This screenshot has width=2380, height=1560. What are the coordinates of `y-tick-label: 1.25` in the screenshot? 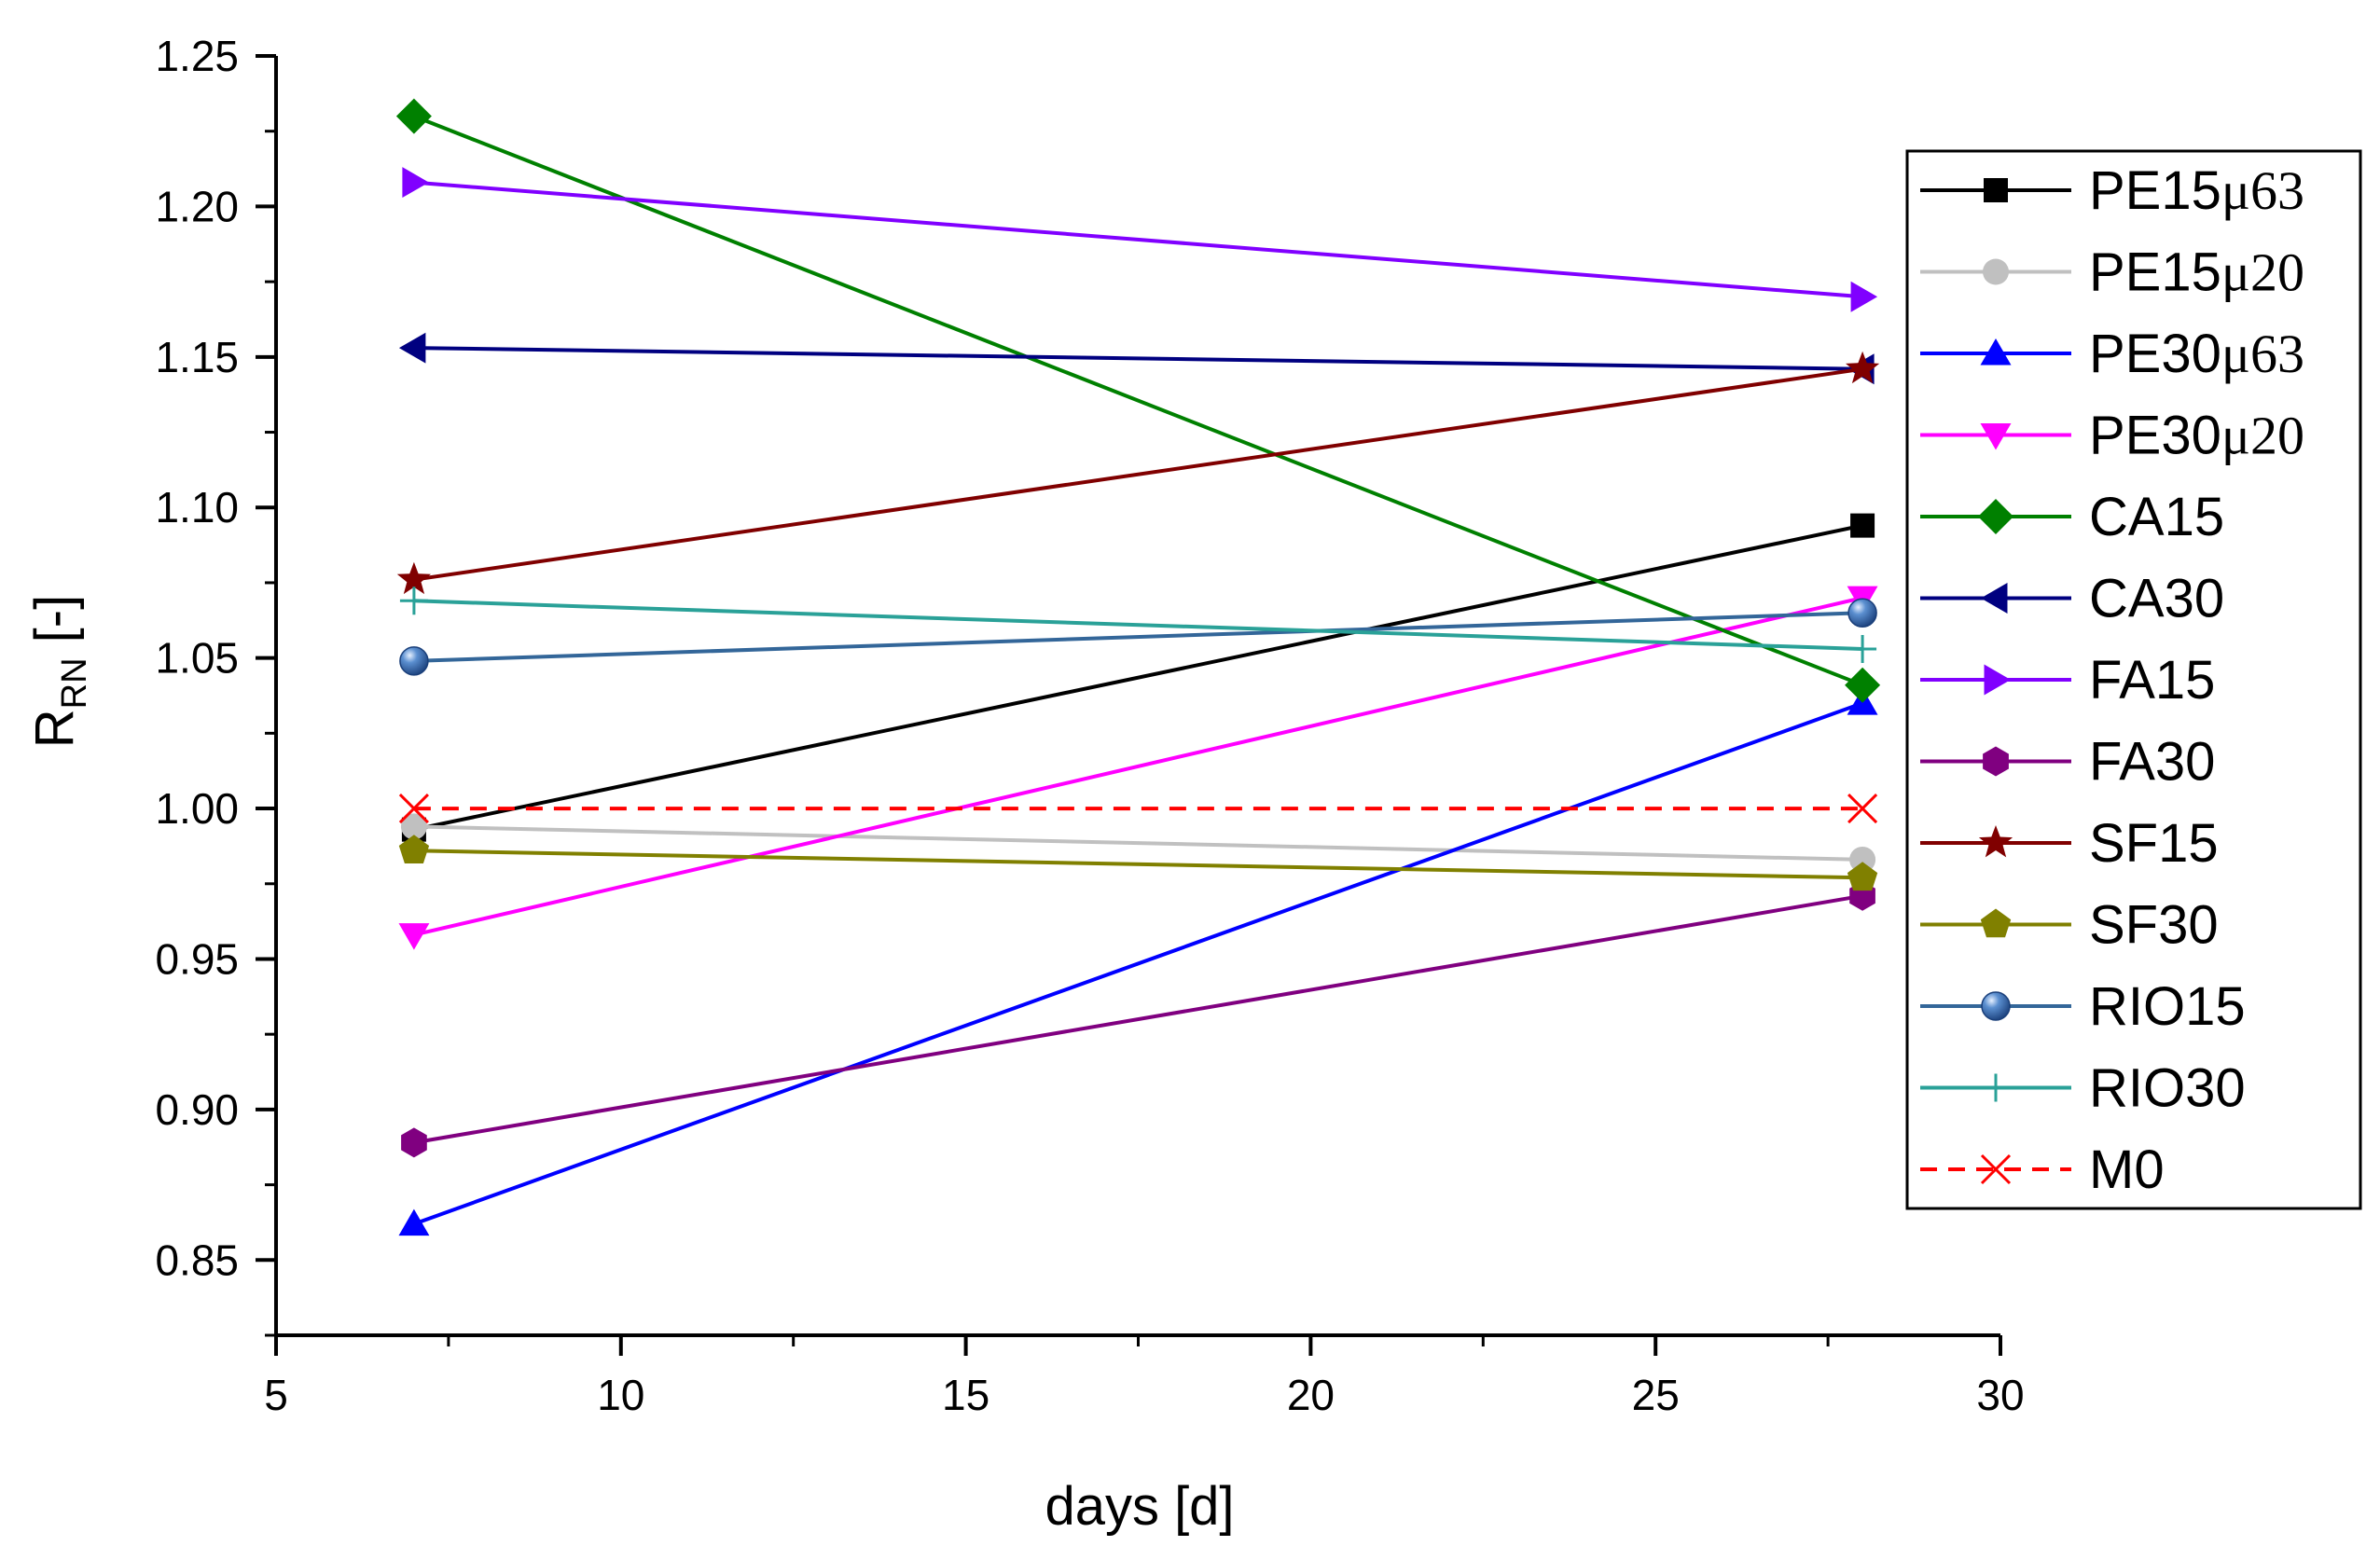 It's located at (197, 56).